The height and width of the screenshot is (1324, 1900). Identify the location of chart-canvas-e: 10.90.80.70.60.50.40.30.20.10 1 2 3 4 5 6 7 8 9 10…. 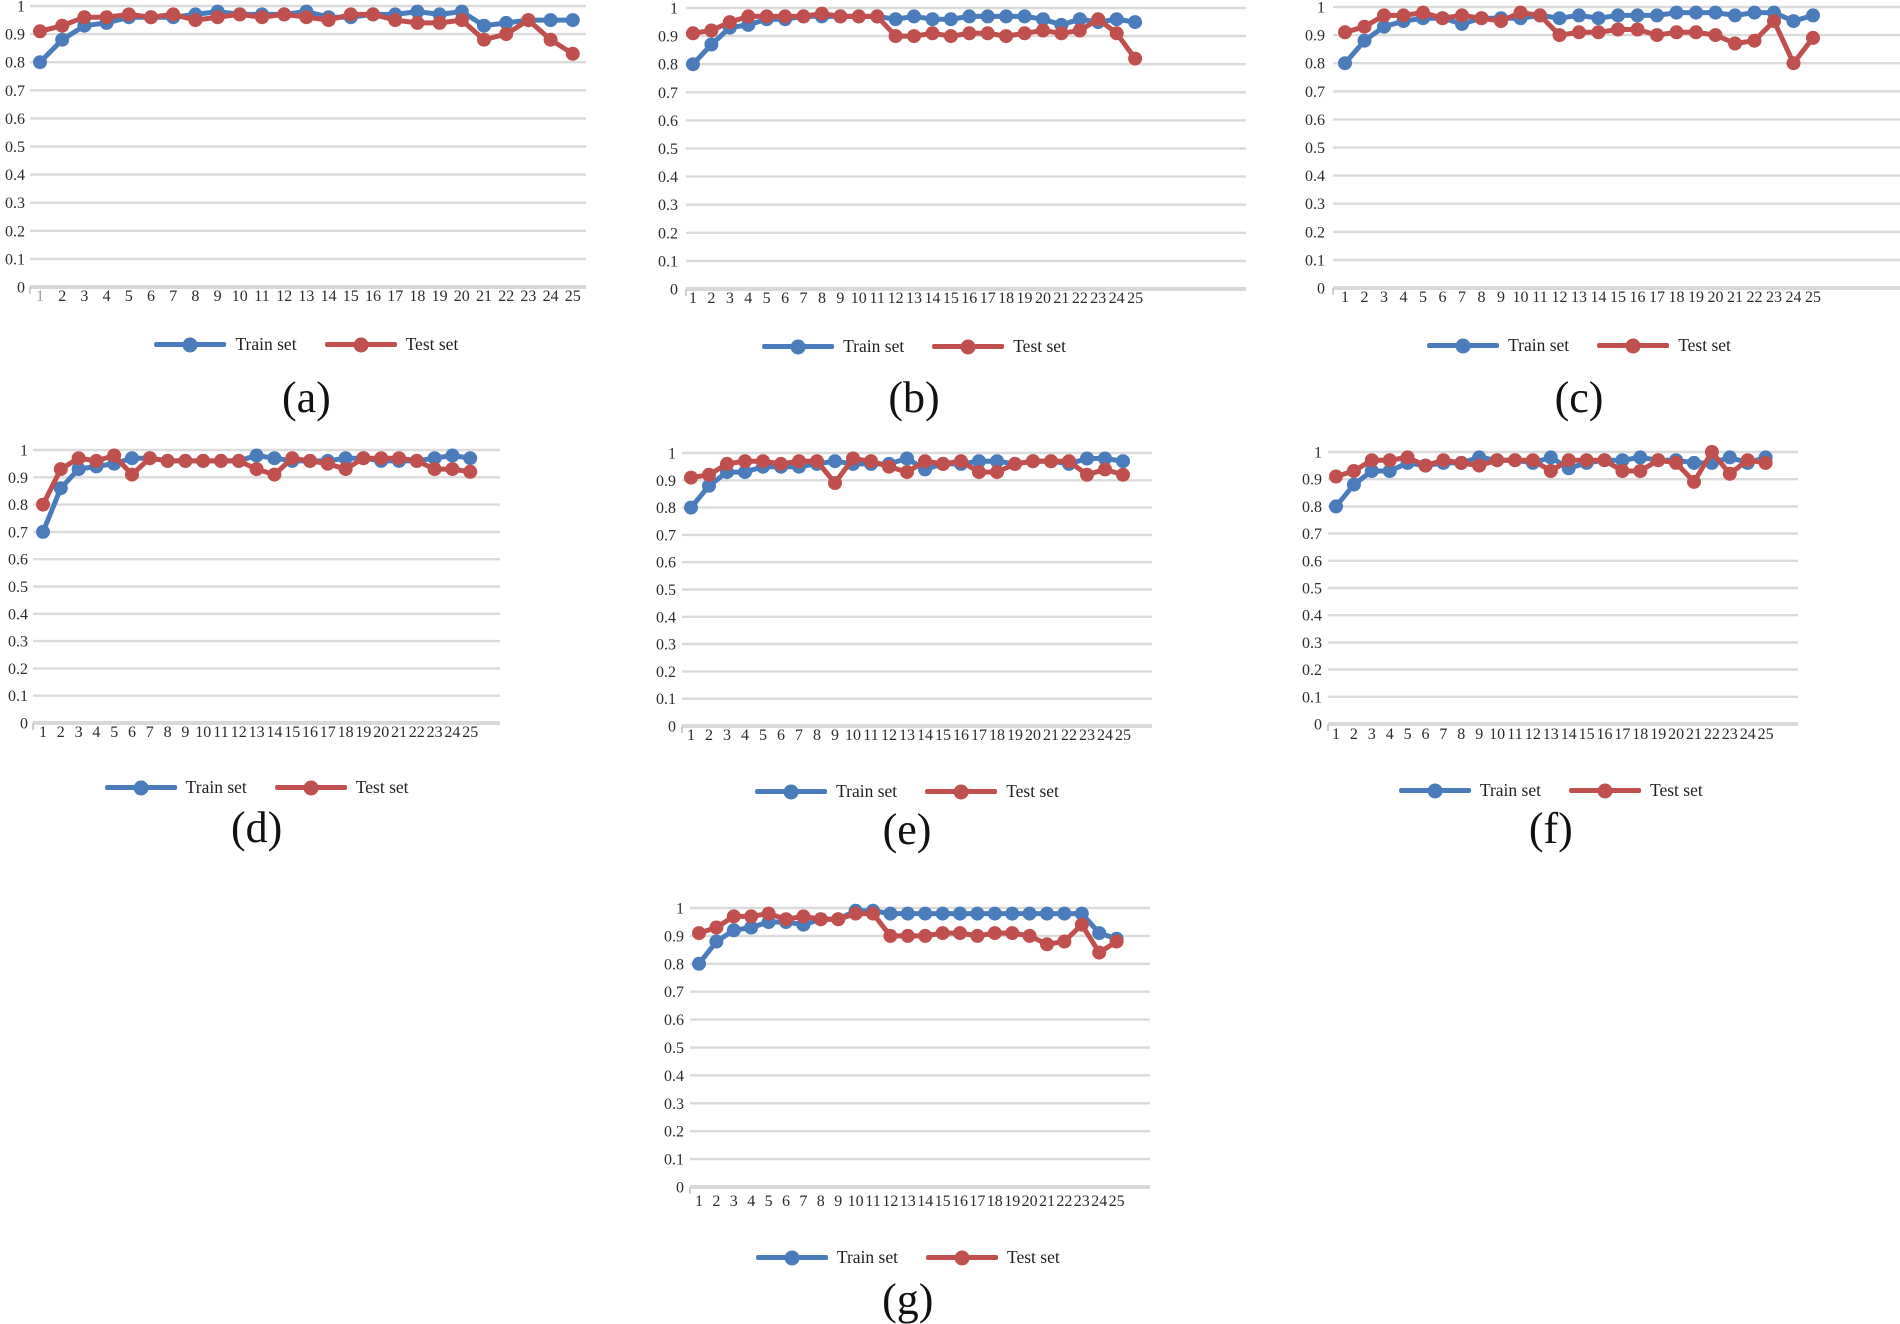
(904, 595).